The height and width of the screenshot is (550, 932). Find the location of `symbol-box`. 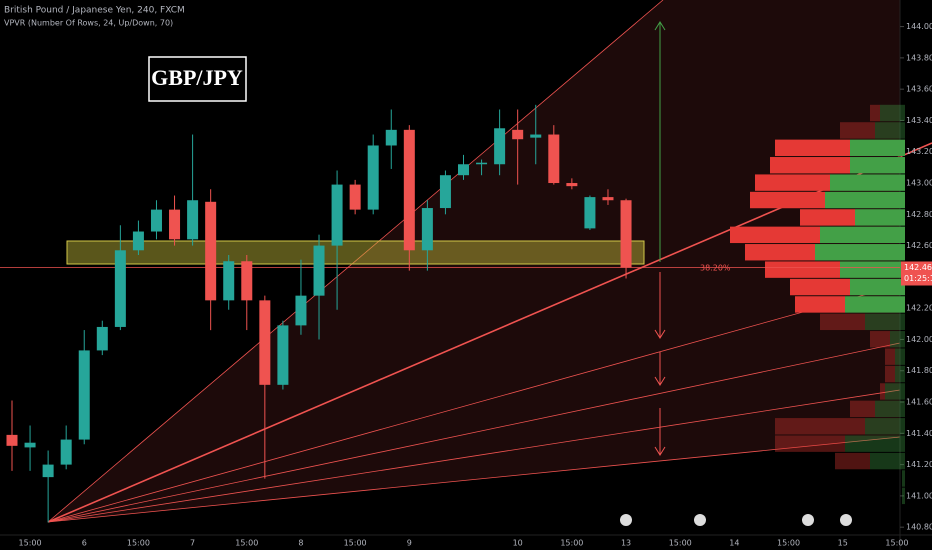

symbol-box is located at coordinates (197, 79).